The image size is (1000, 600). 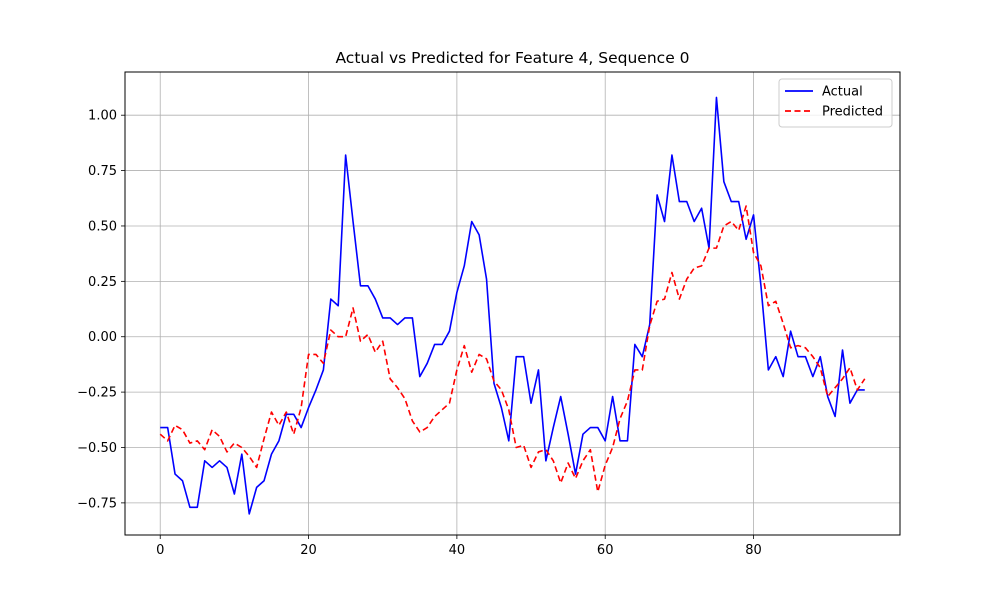 I want to click on x-tick-label: 60, so click(x=605, y=550).